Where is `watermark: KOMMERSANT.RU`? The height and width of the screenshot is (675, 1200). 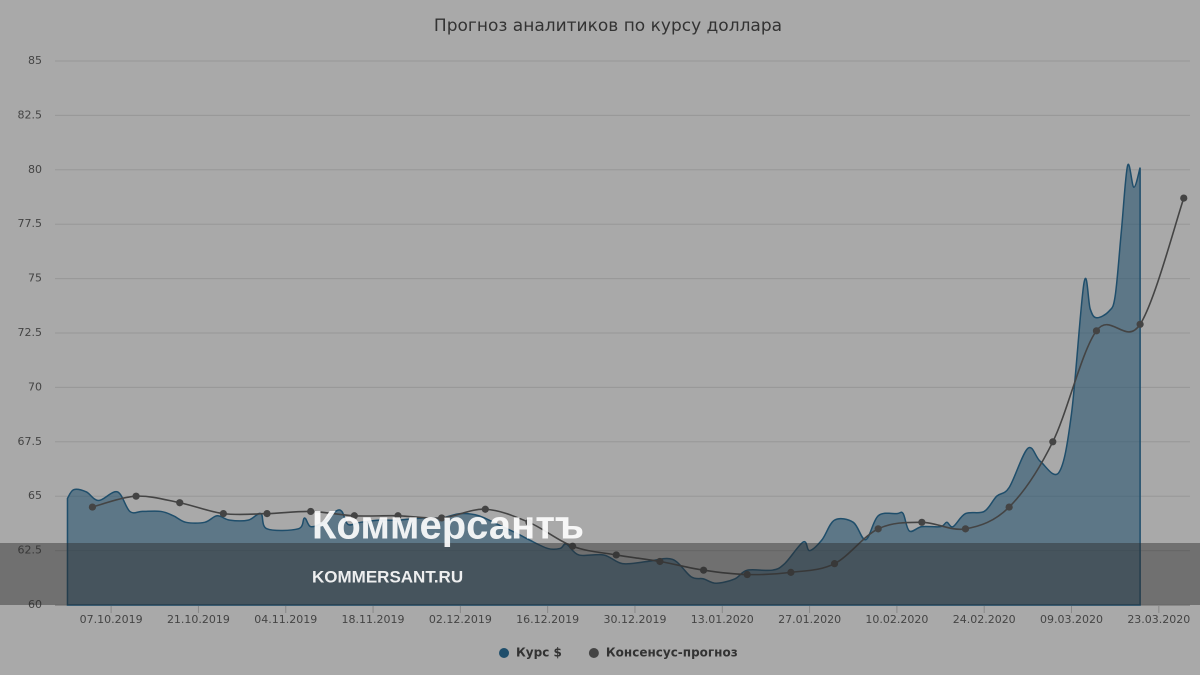
watermark: KOMMERSANT.RU is located at coordinates (387, 576).